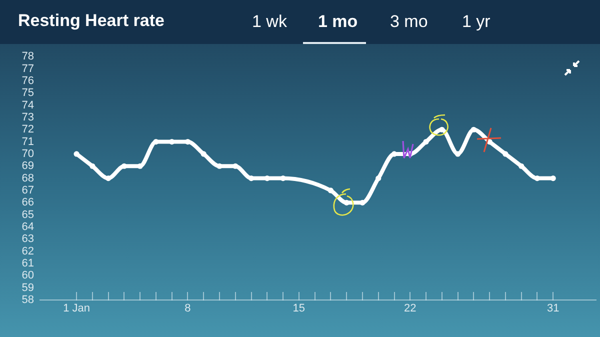  Describe the element at coordinates (28, 190) in the screenshot. I see `y-tick-label: 67` at that location.